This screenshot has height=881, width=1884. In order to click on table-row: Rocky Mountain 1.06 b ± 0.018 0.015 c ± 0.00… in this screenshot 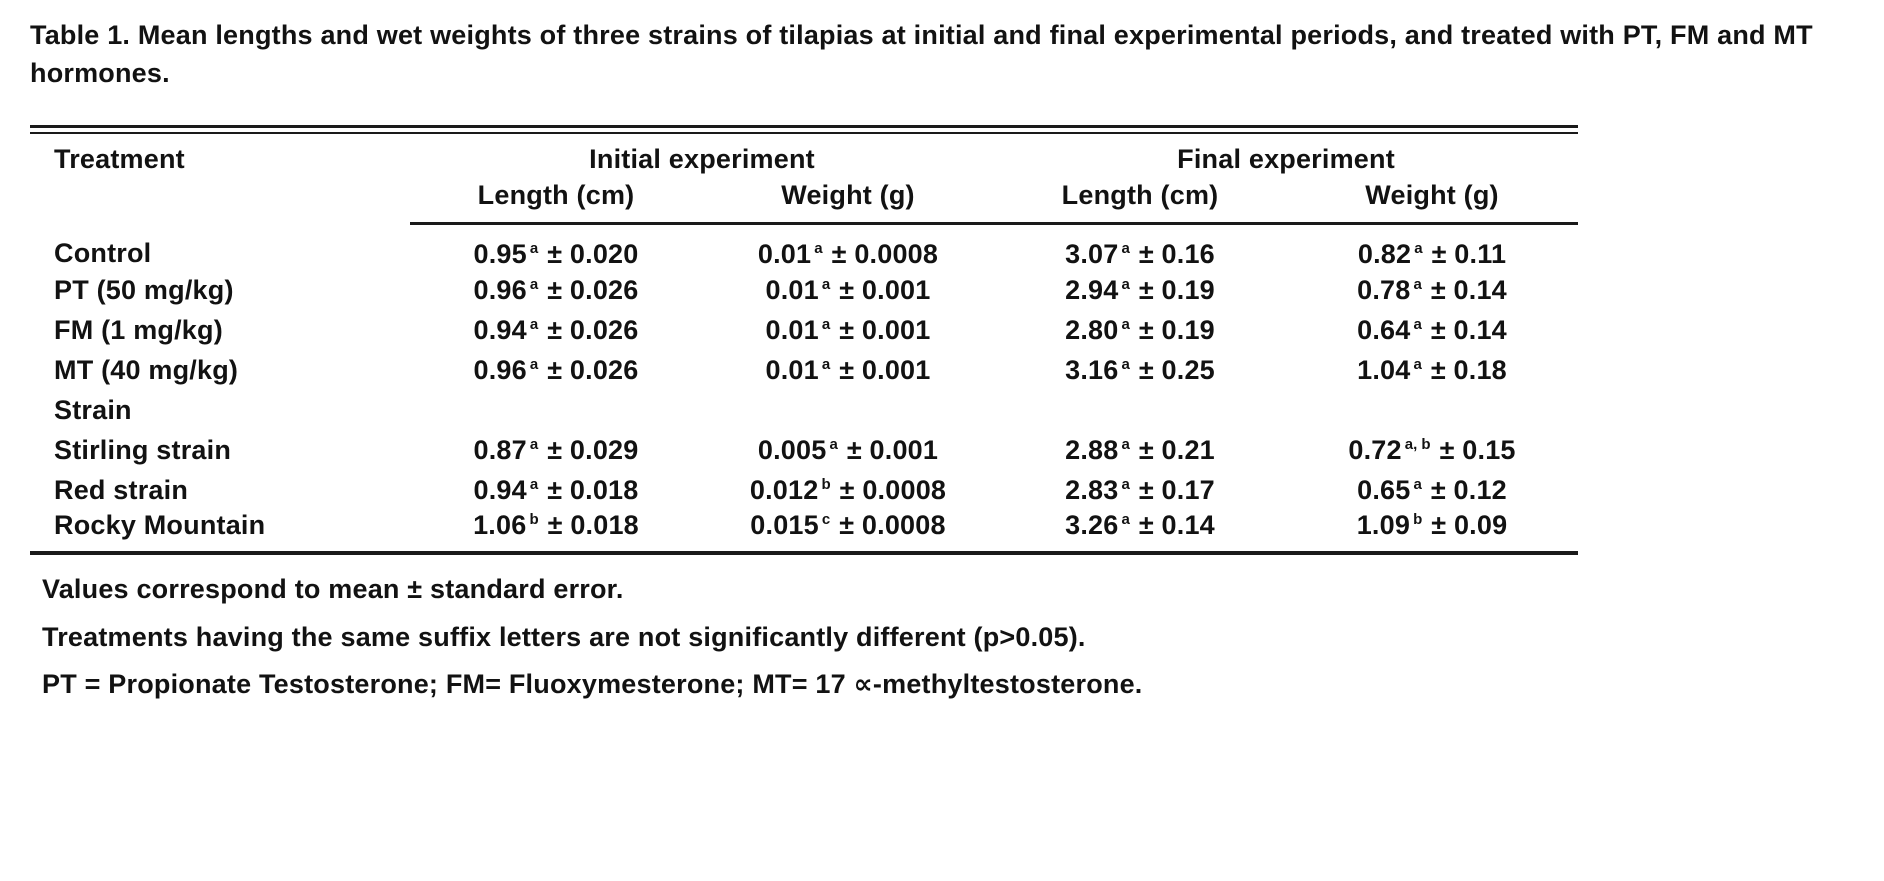, I will do `click(804, 531)`.